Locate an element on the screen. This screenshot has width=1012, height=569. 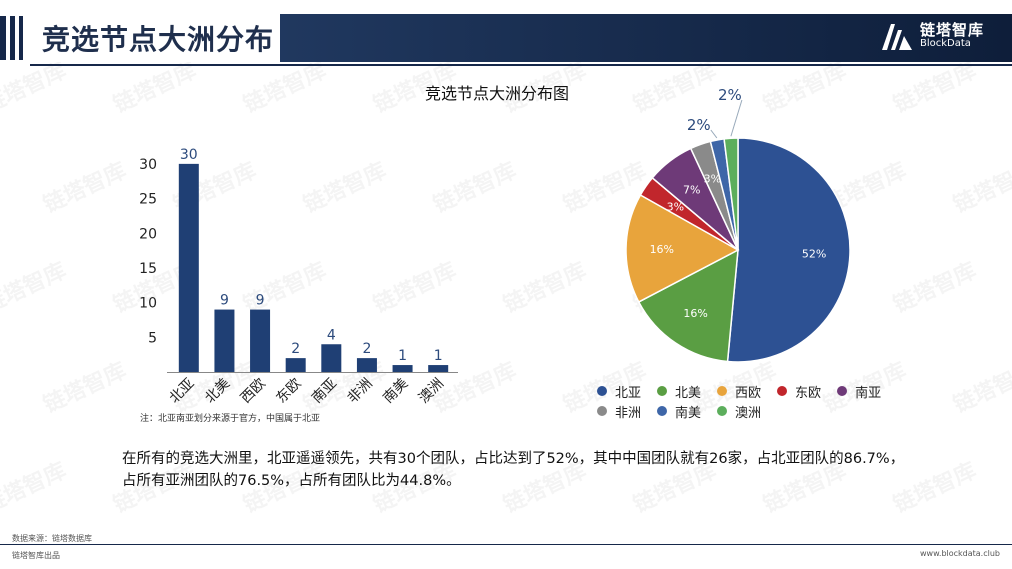
footer-divider is located at coordinates (506, 544).